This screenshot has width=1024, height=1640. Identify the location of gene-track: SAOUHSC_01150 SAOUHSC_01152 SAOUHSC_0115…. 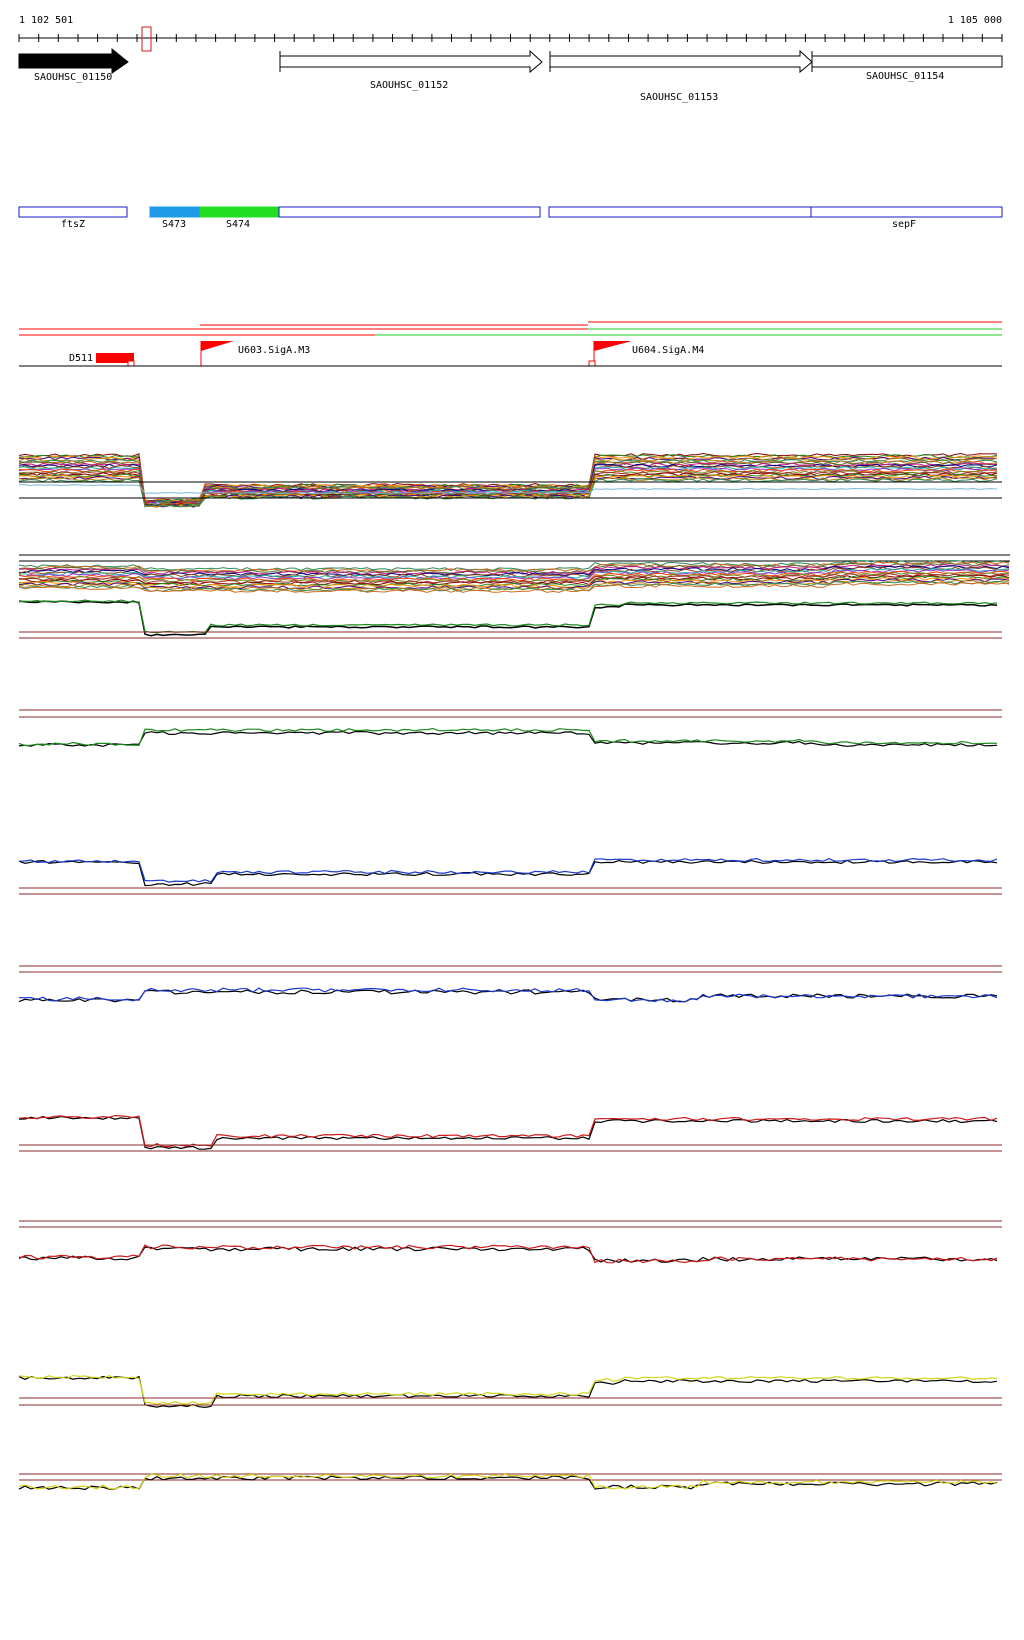
(510, 75).